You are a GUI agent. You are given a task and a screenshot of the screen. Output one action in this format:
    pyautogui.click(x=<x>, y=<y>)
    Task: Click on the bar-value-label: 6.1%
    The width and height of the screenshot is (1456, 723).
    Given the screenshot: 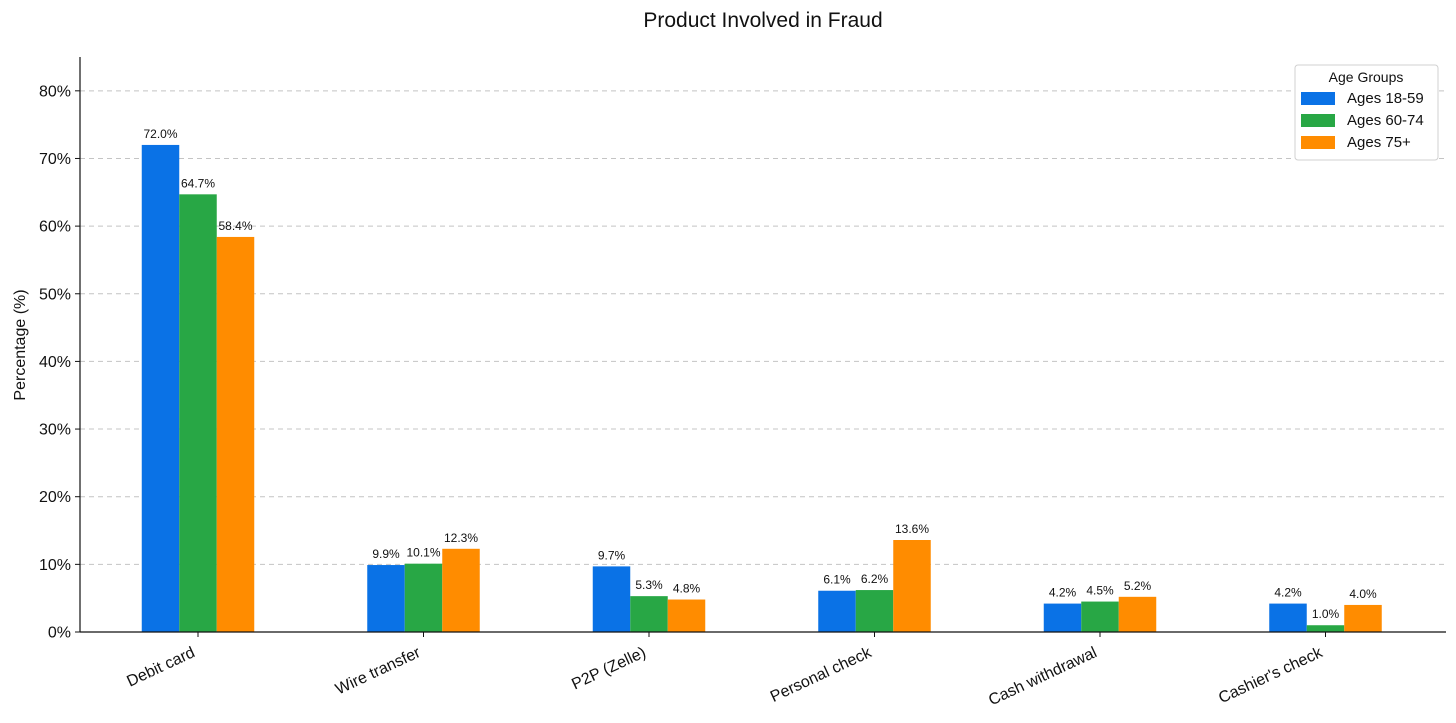 What is the action you would take?
    pyautogui.click(x=837, y=580)
    